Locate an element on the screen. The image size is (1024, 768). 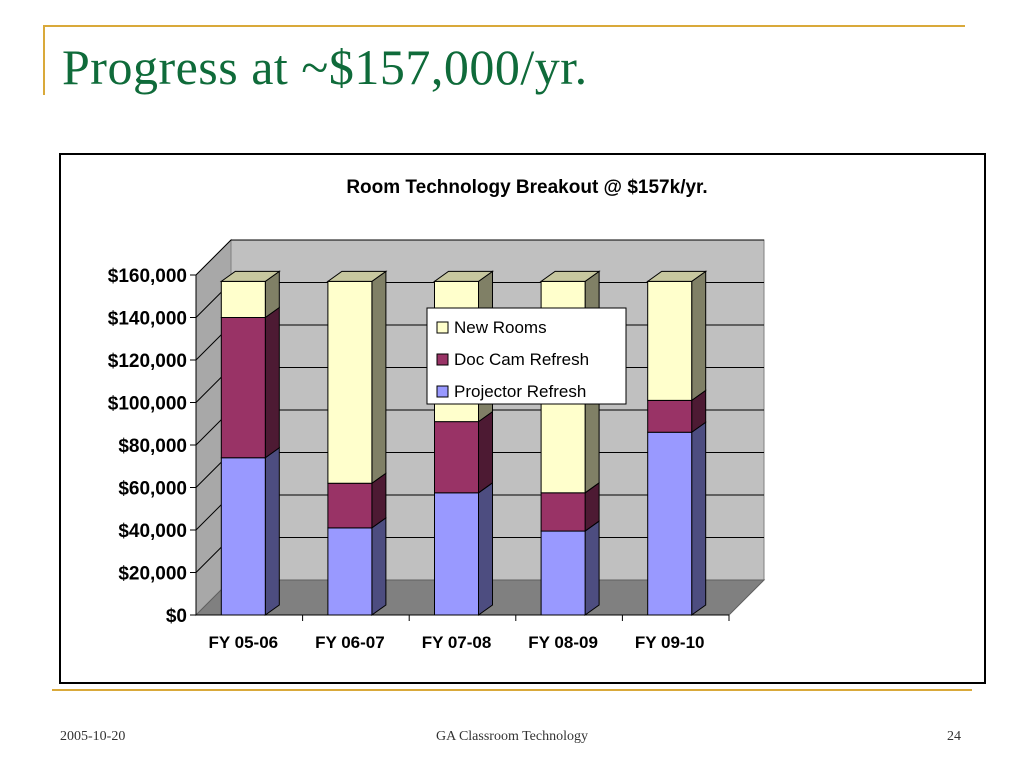
page-number: 24 is located at coordinates (954, 736).